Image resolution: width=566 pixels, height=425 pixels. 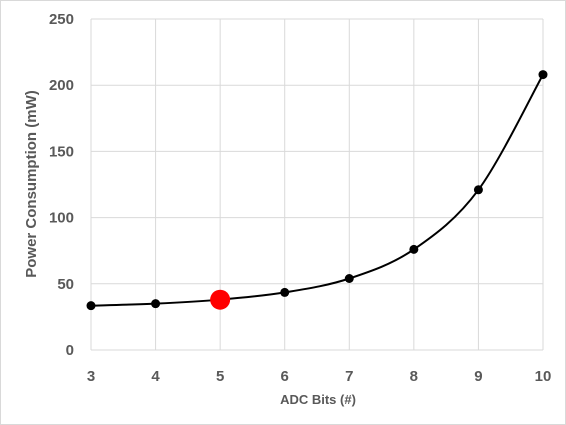 I want to click on x-tick-label: 9, so click(x=478, y=376).